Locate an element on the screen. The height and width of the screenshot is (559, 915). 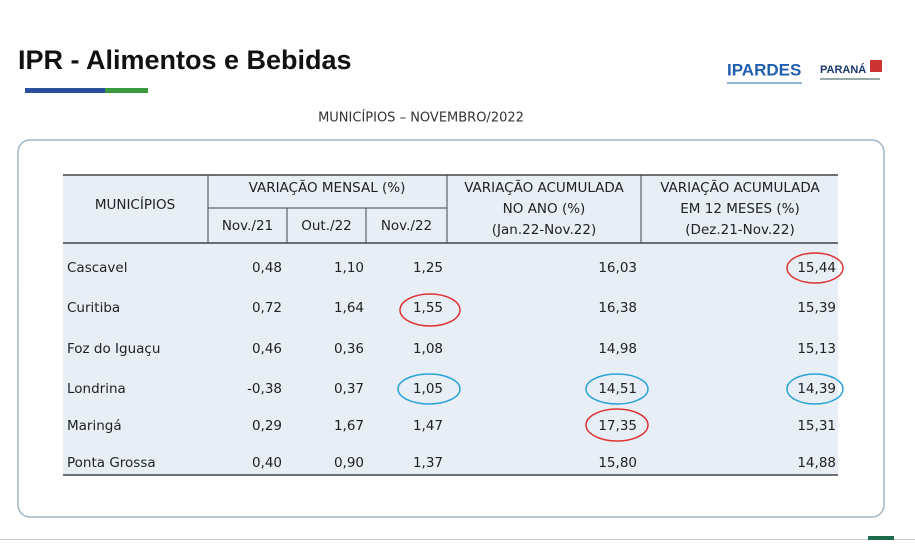
subcolumn-header: Nov./21 is located at coordinates (247, 226).